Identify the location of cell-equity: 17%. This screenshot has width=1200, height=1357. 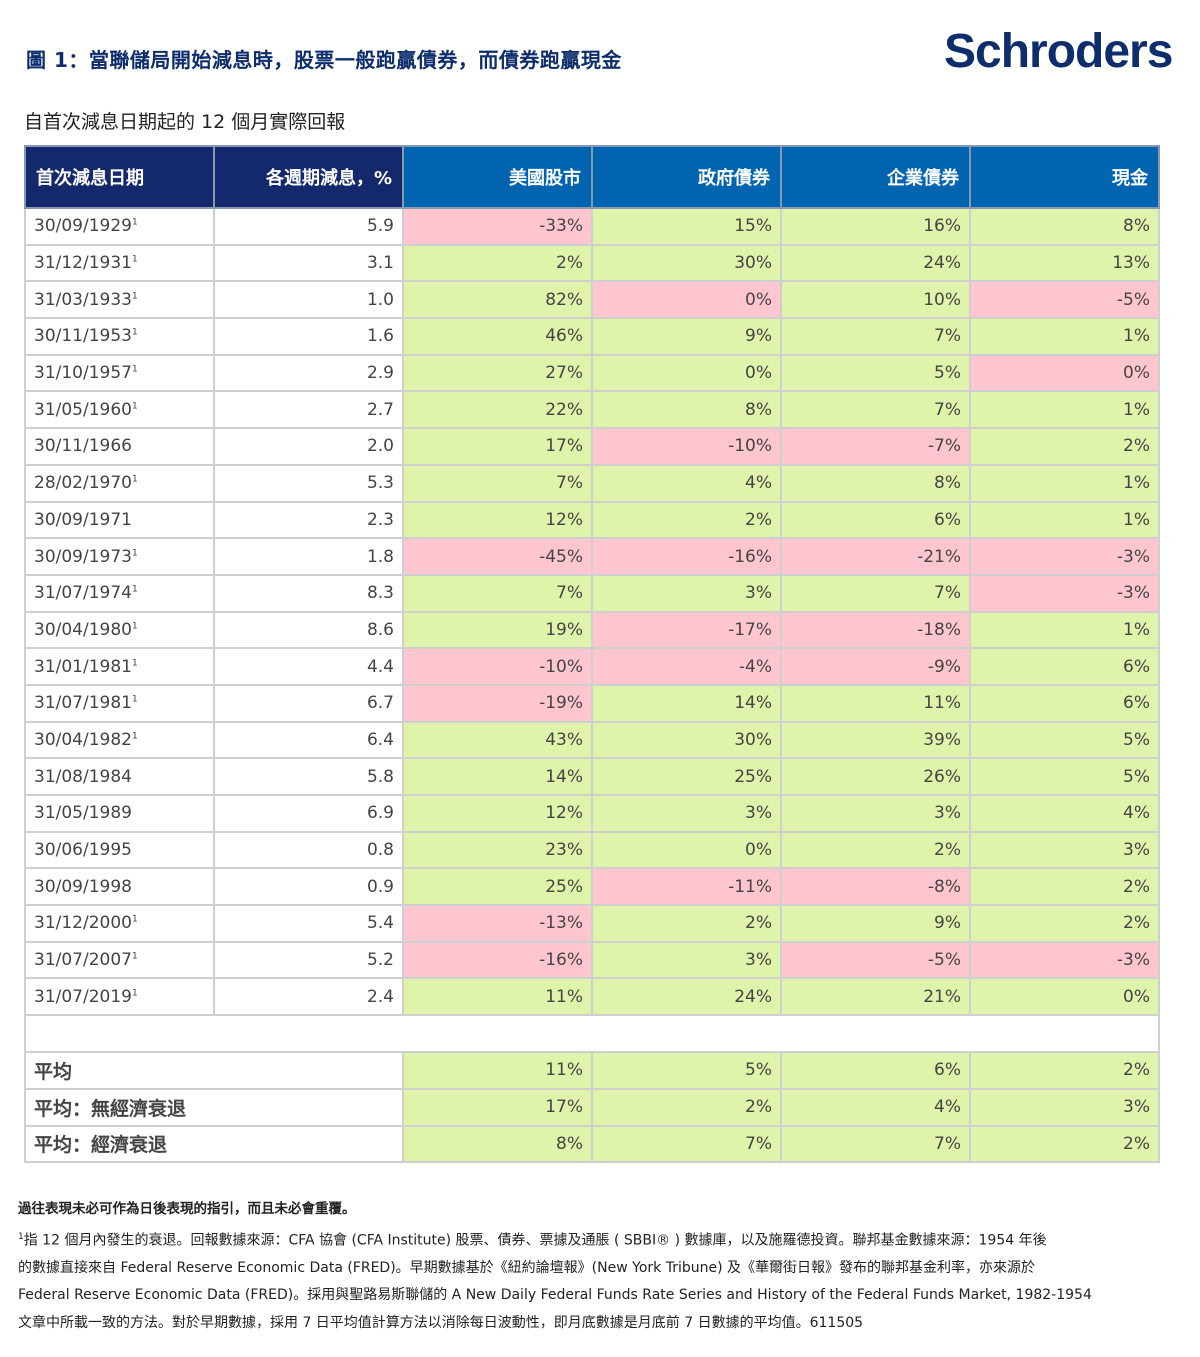
(497, 446).